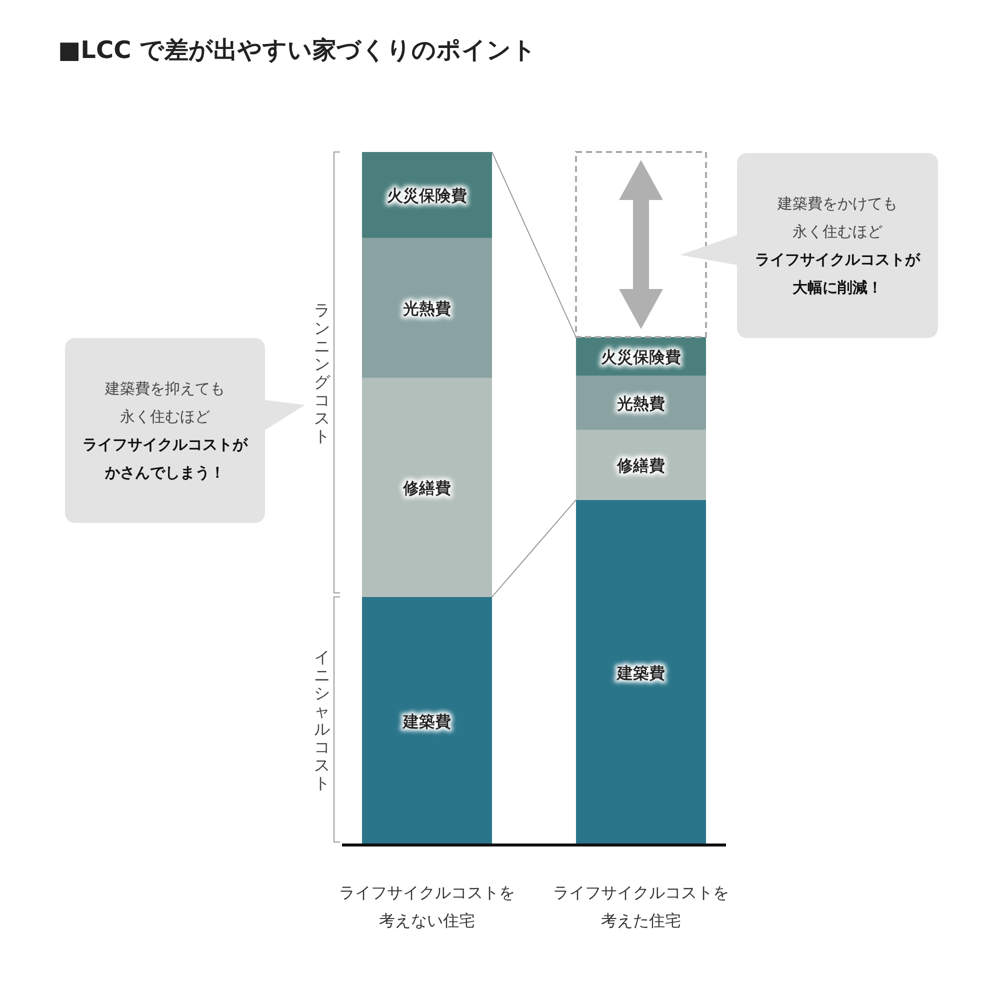 The image size is (1000, 1000). I want to click on text: ライフサイクルコストがかさんでしまう！, so click(165, 459).